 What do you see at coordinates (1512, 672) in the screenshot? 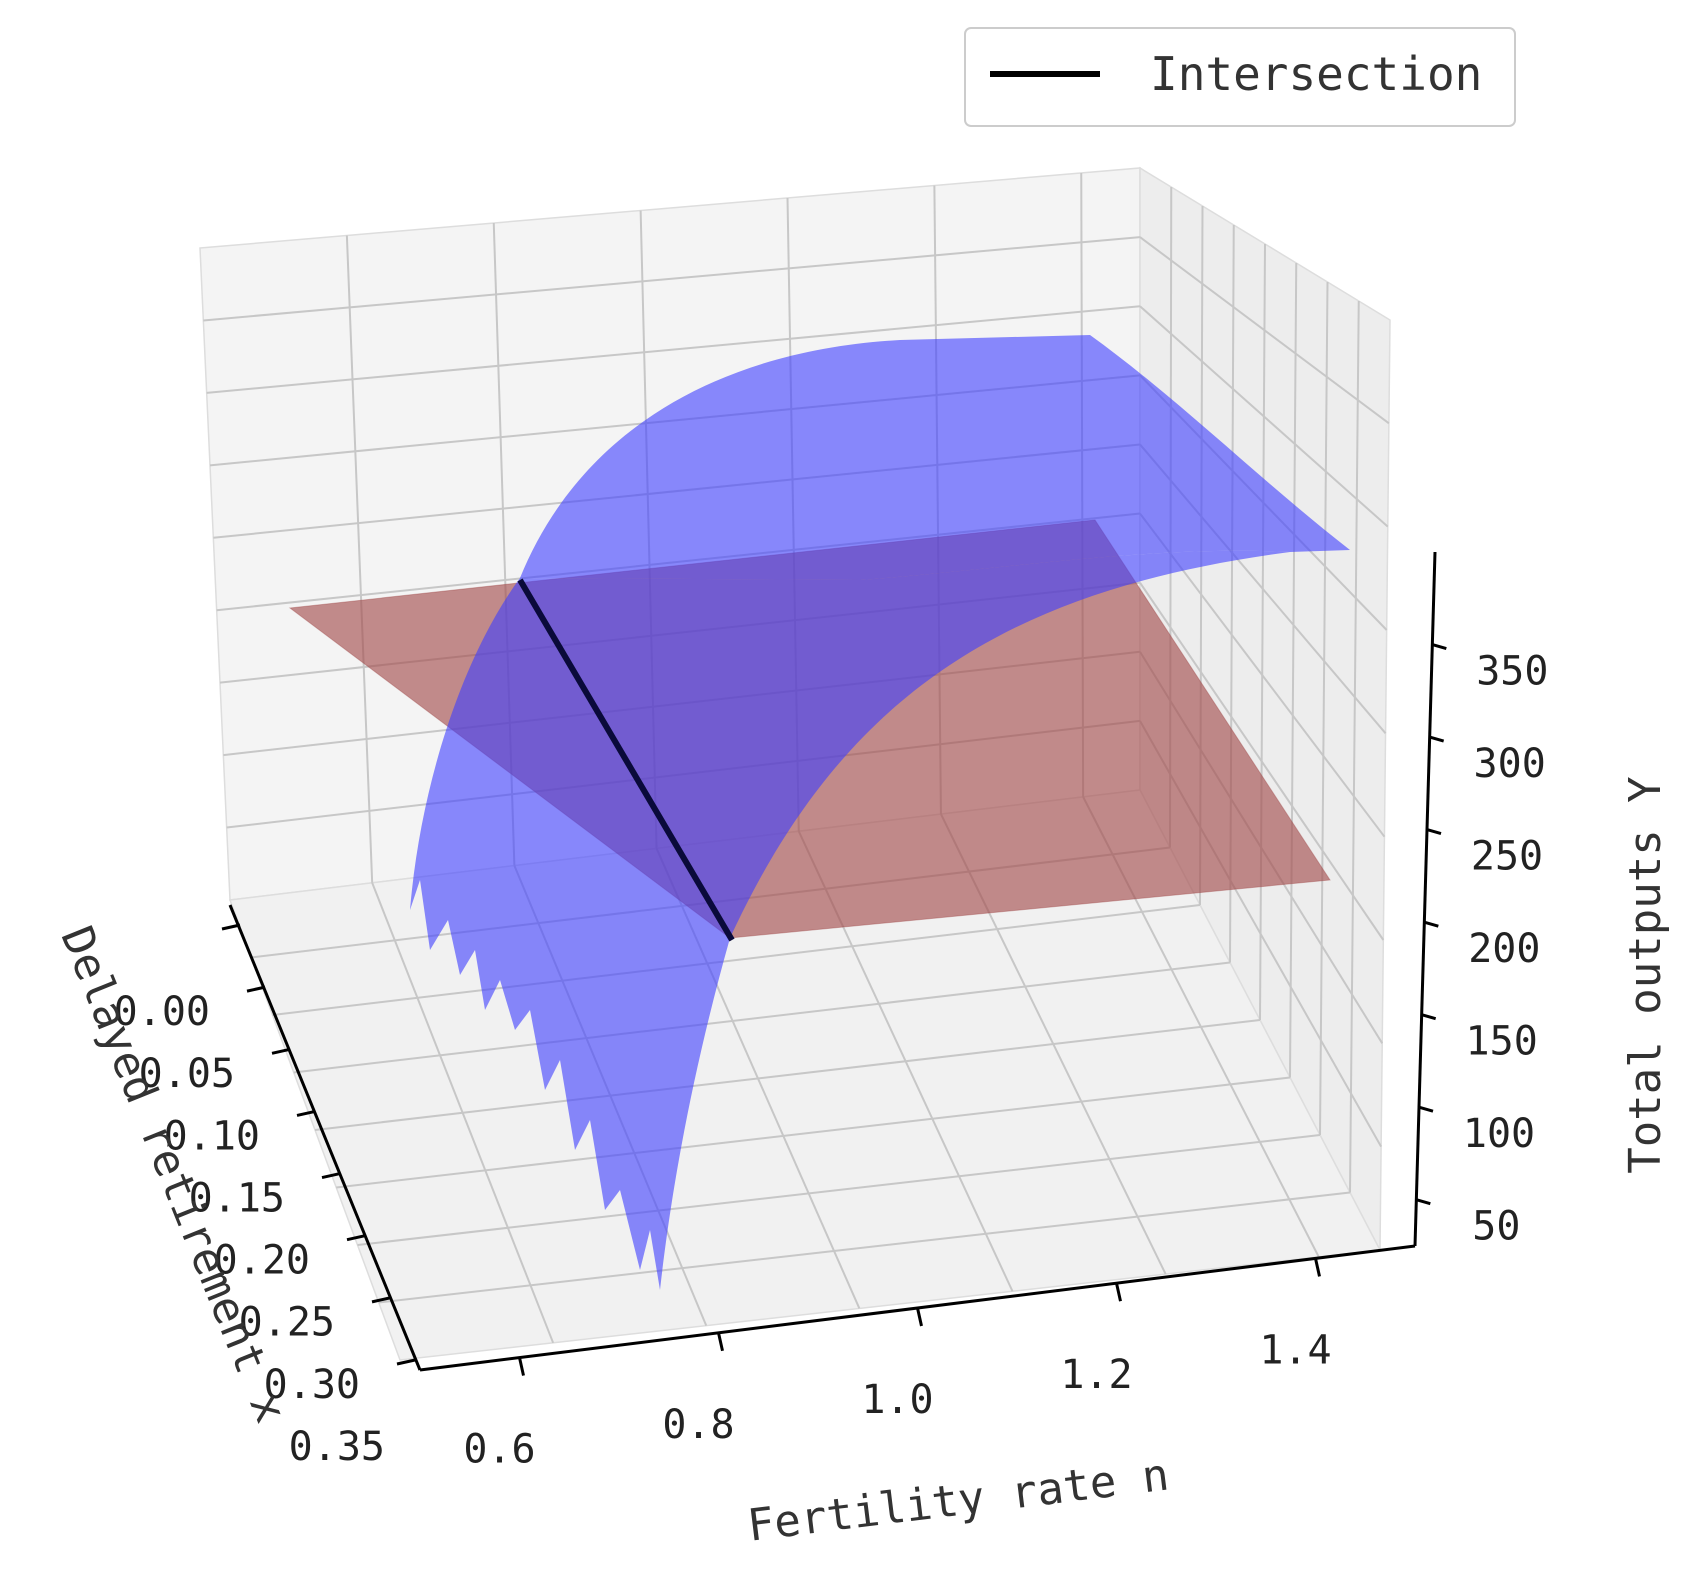
I see `z-tick-label: 350` at bounding box center [1512, 672].